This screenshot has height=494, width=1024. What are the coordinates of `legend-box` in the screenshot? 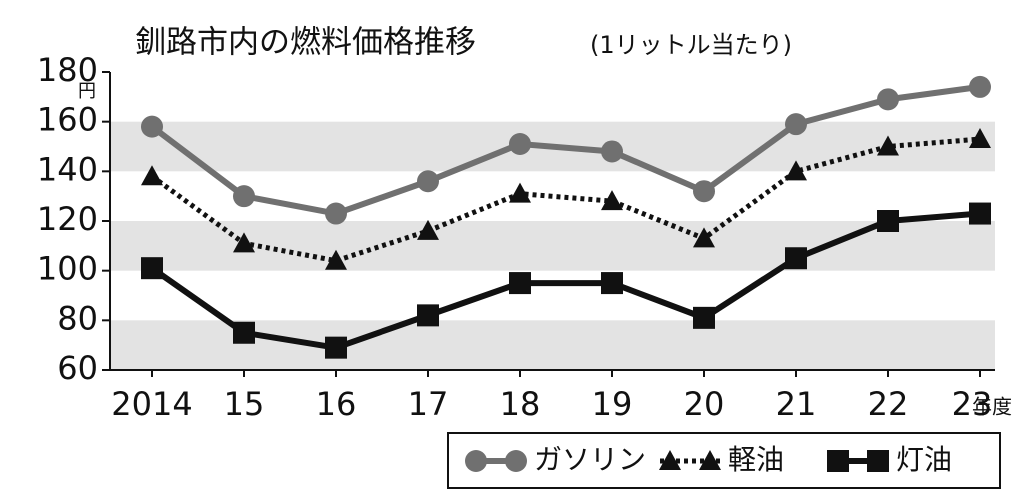 It's located at (724, 460).